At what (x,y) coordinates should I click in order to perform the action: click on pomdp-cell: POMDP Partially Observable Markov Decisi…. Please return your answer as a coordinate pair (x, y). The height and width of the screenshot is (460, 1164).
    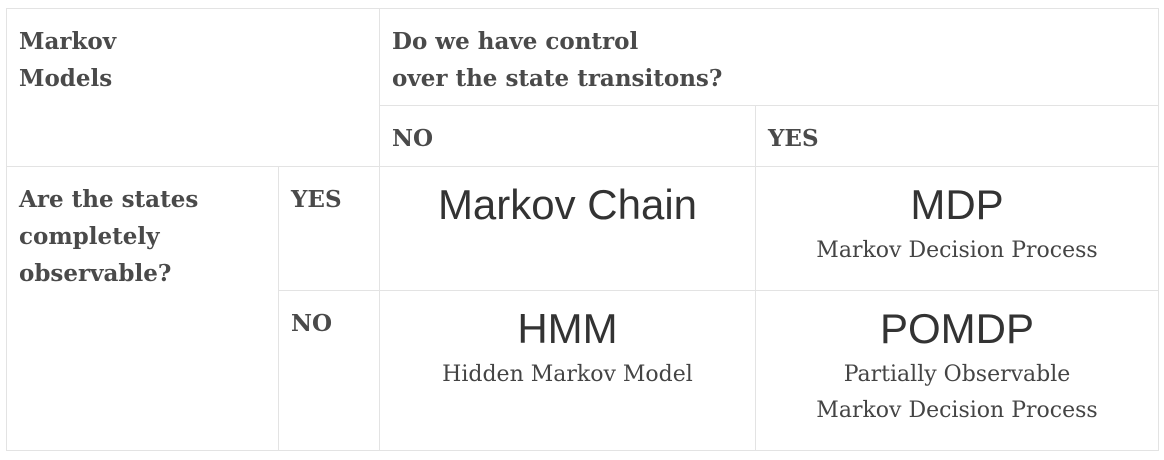
    Looking at the image, I should click on (957, 370).